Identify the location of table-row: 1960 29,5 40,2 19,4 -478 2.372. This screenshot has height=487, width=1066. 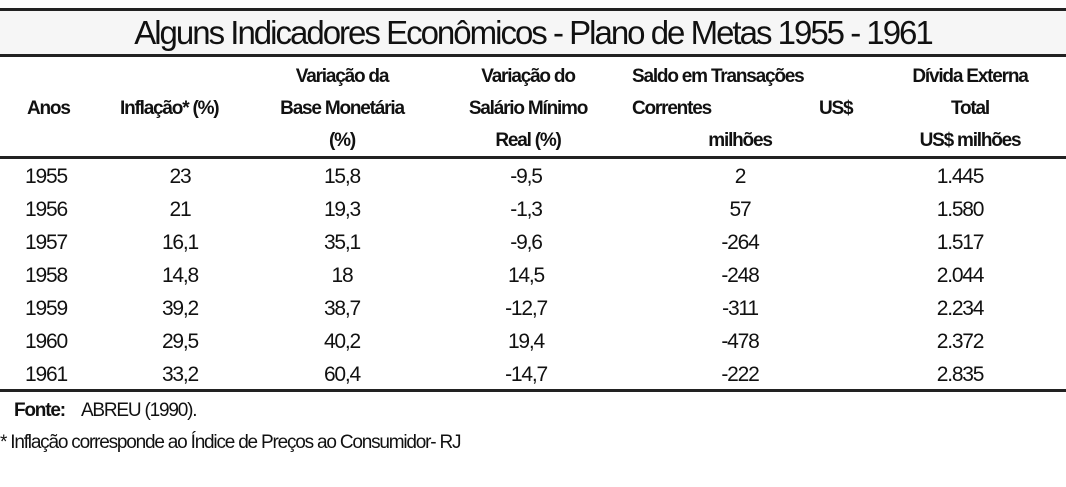
(533, 341).